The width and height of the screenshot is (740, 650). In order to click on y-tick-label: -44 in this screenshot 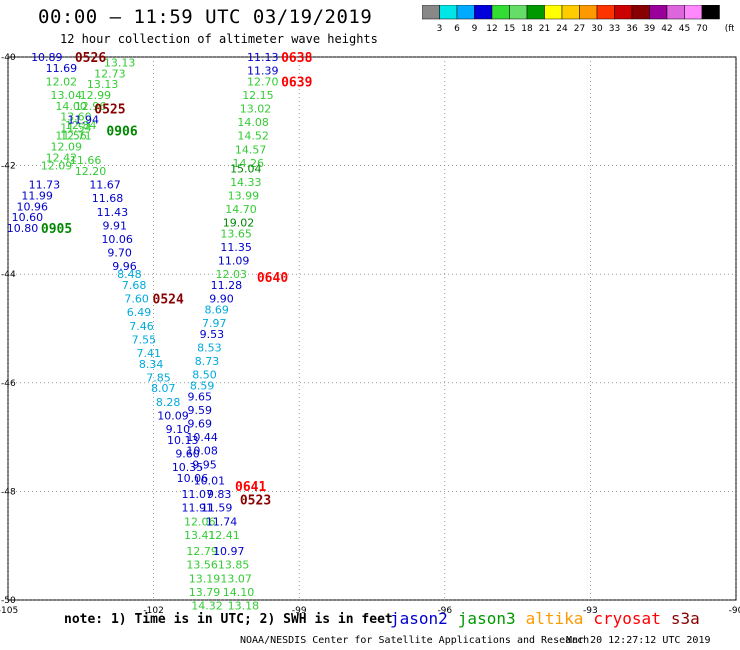, I will do `click(8, 275)`.